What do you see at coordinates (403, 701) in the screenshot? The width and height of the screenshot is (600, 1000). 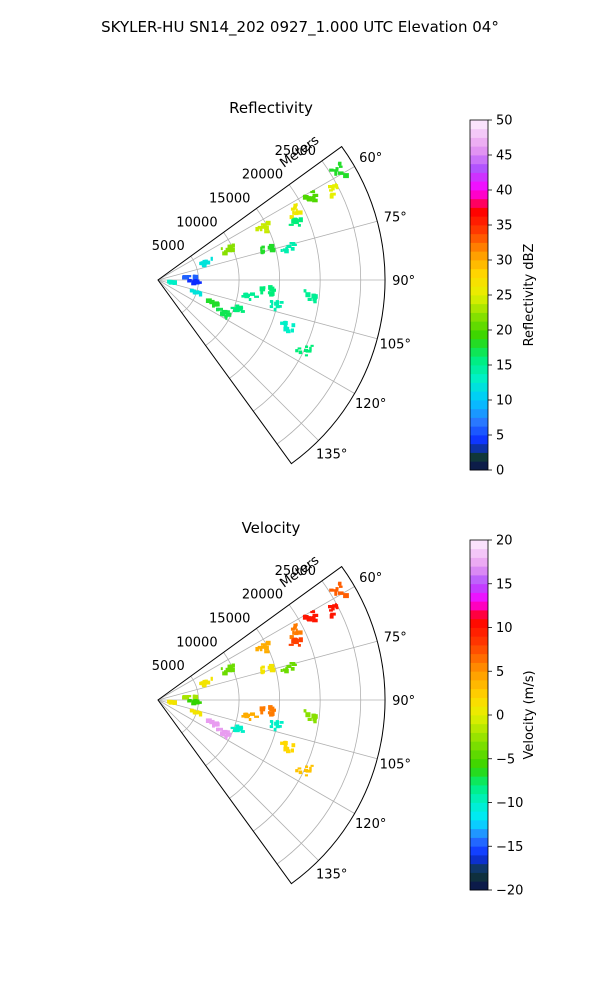 I see `velocity-azimuth-tick-label: 90°` at bounding box center [403, 701].